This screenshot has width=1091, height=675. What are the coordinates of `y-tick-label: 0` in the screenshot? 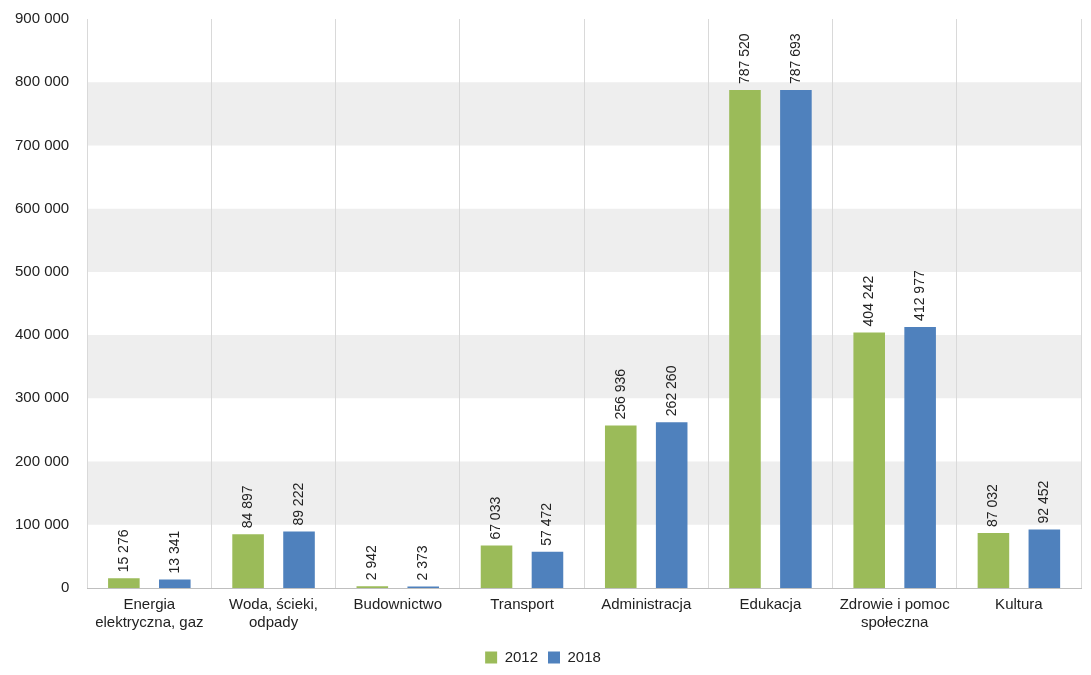 It's located at (65, 587).